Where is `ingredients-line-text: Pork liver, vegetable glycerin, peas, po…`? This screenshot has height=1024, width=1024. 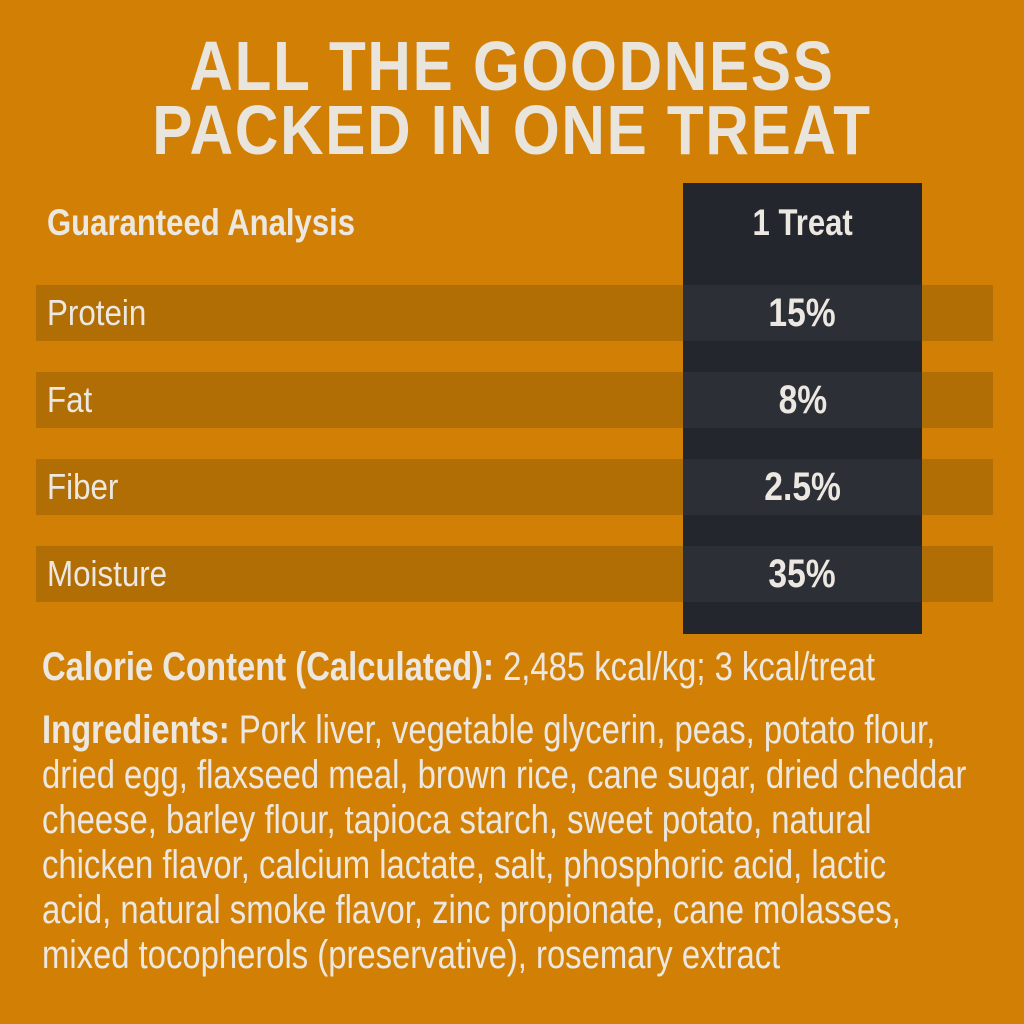
ingredients-line-text: Pork liver, vegetable glycerin, peas, po… is located at coordinates (587, 730).